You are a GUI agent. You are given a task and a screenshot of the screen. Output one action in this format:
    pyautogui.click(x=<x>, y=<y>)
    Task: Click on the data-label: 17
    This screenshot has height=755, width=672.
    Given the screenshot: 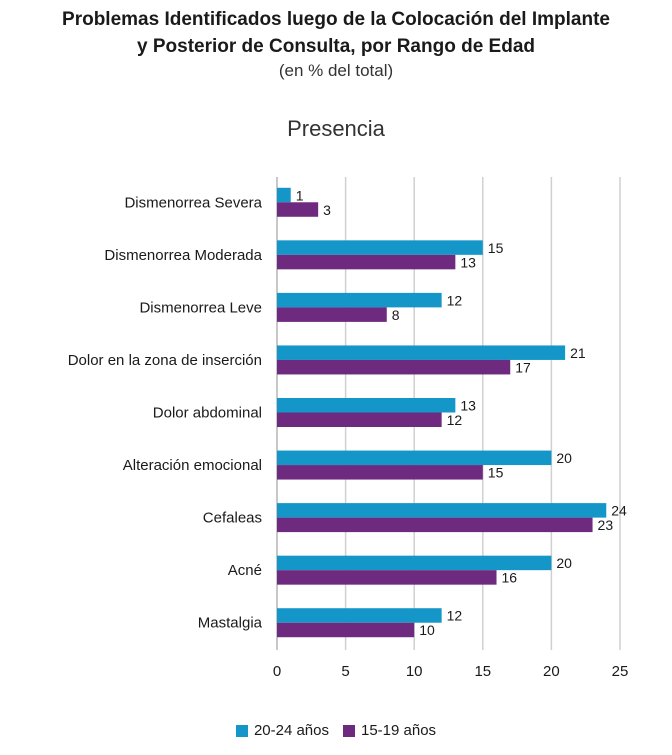 What is the action you would take?
    pyautogui.click(x=523, y=367)
    